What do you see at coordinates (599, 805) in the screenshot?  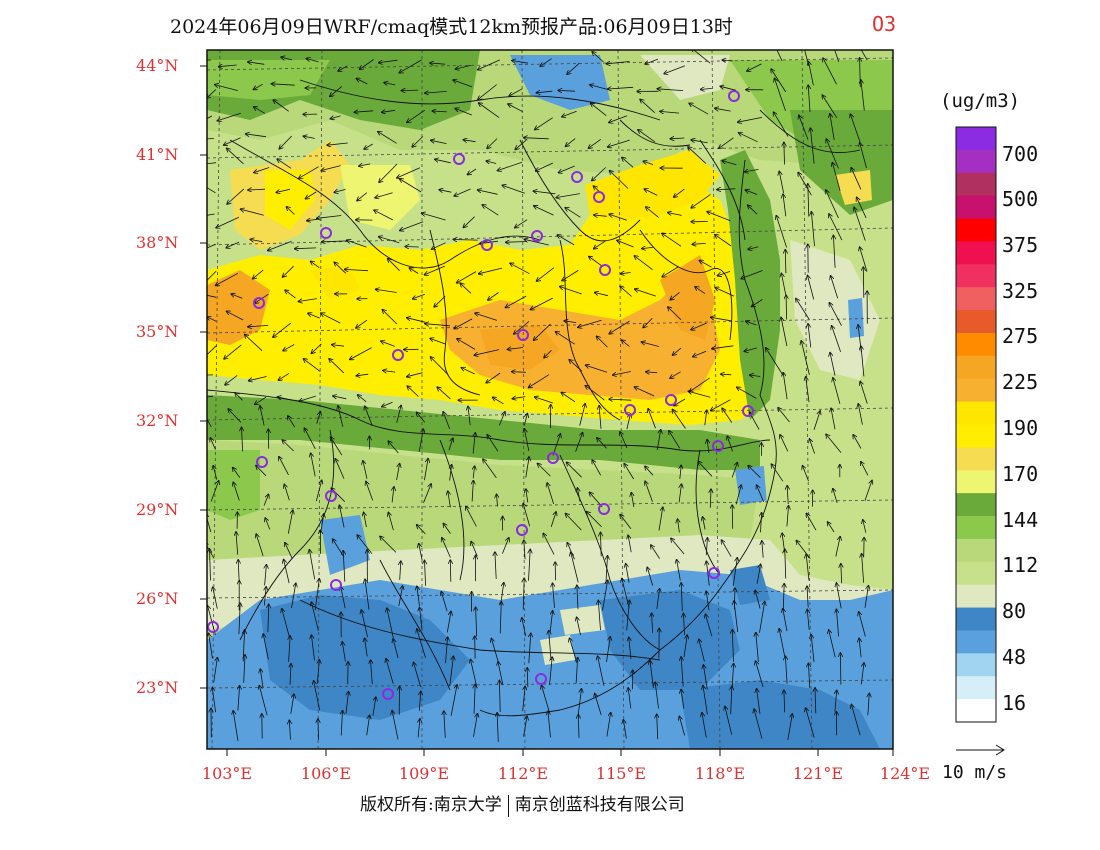 I see `copyright-right: 南京创蓝科技有限公司` at bounding box center [599, 805].